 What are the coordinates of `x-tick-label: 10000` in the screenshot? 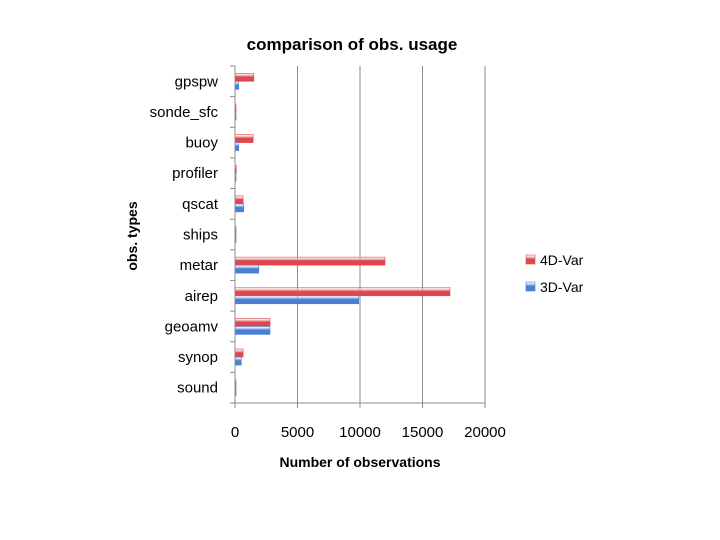 It's located at (360, 432).